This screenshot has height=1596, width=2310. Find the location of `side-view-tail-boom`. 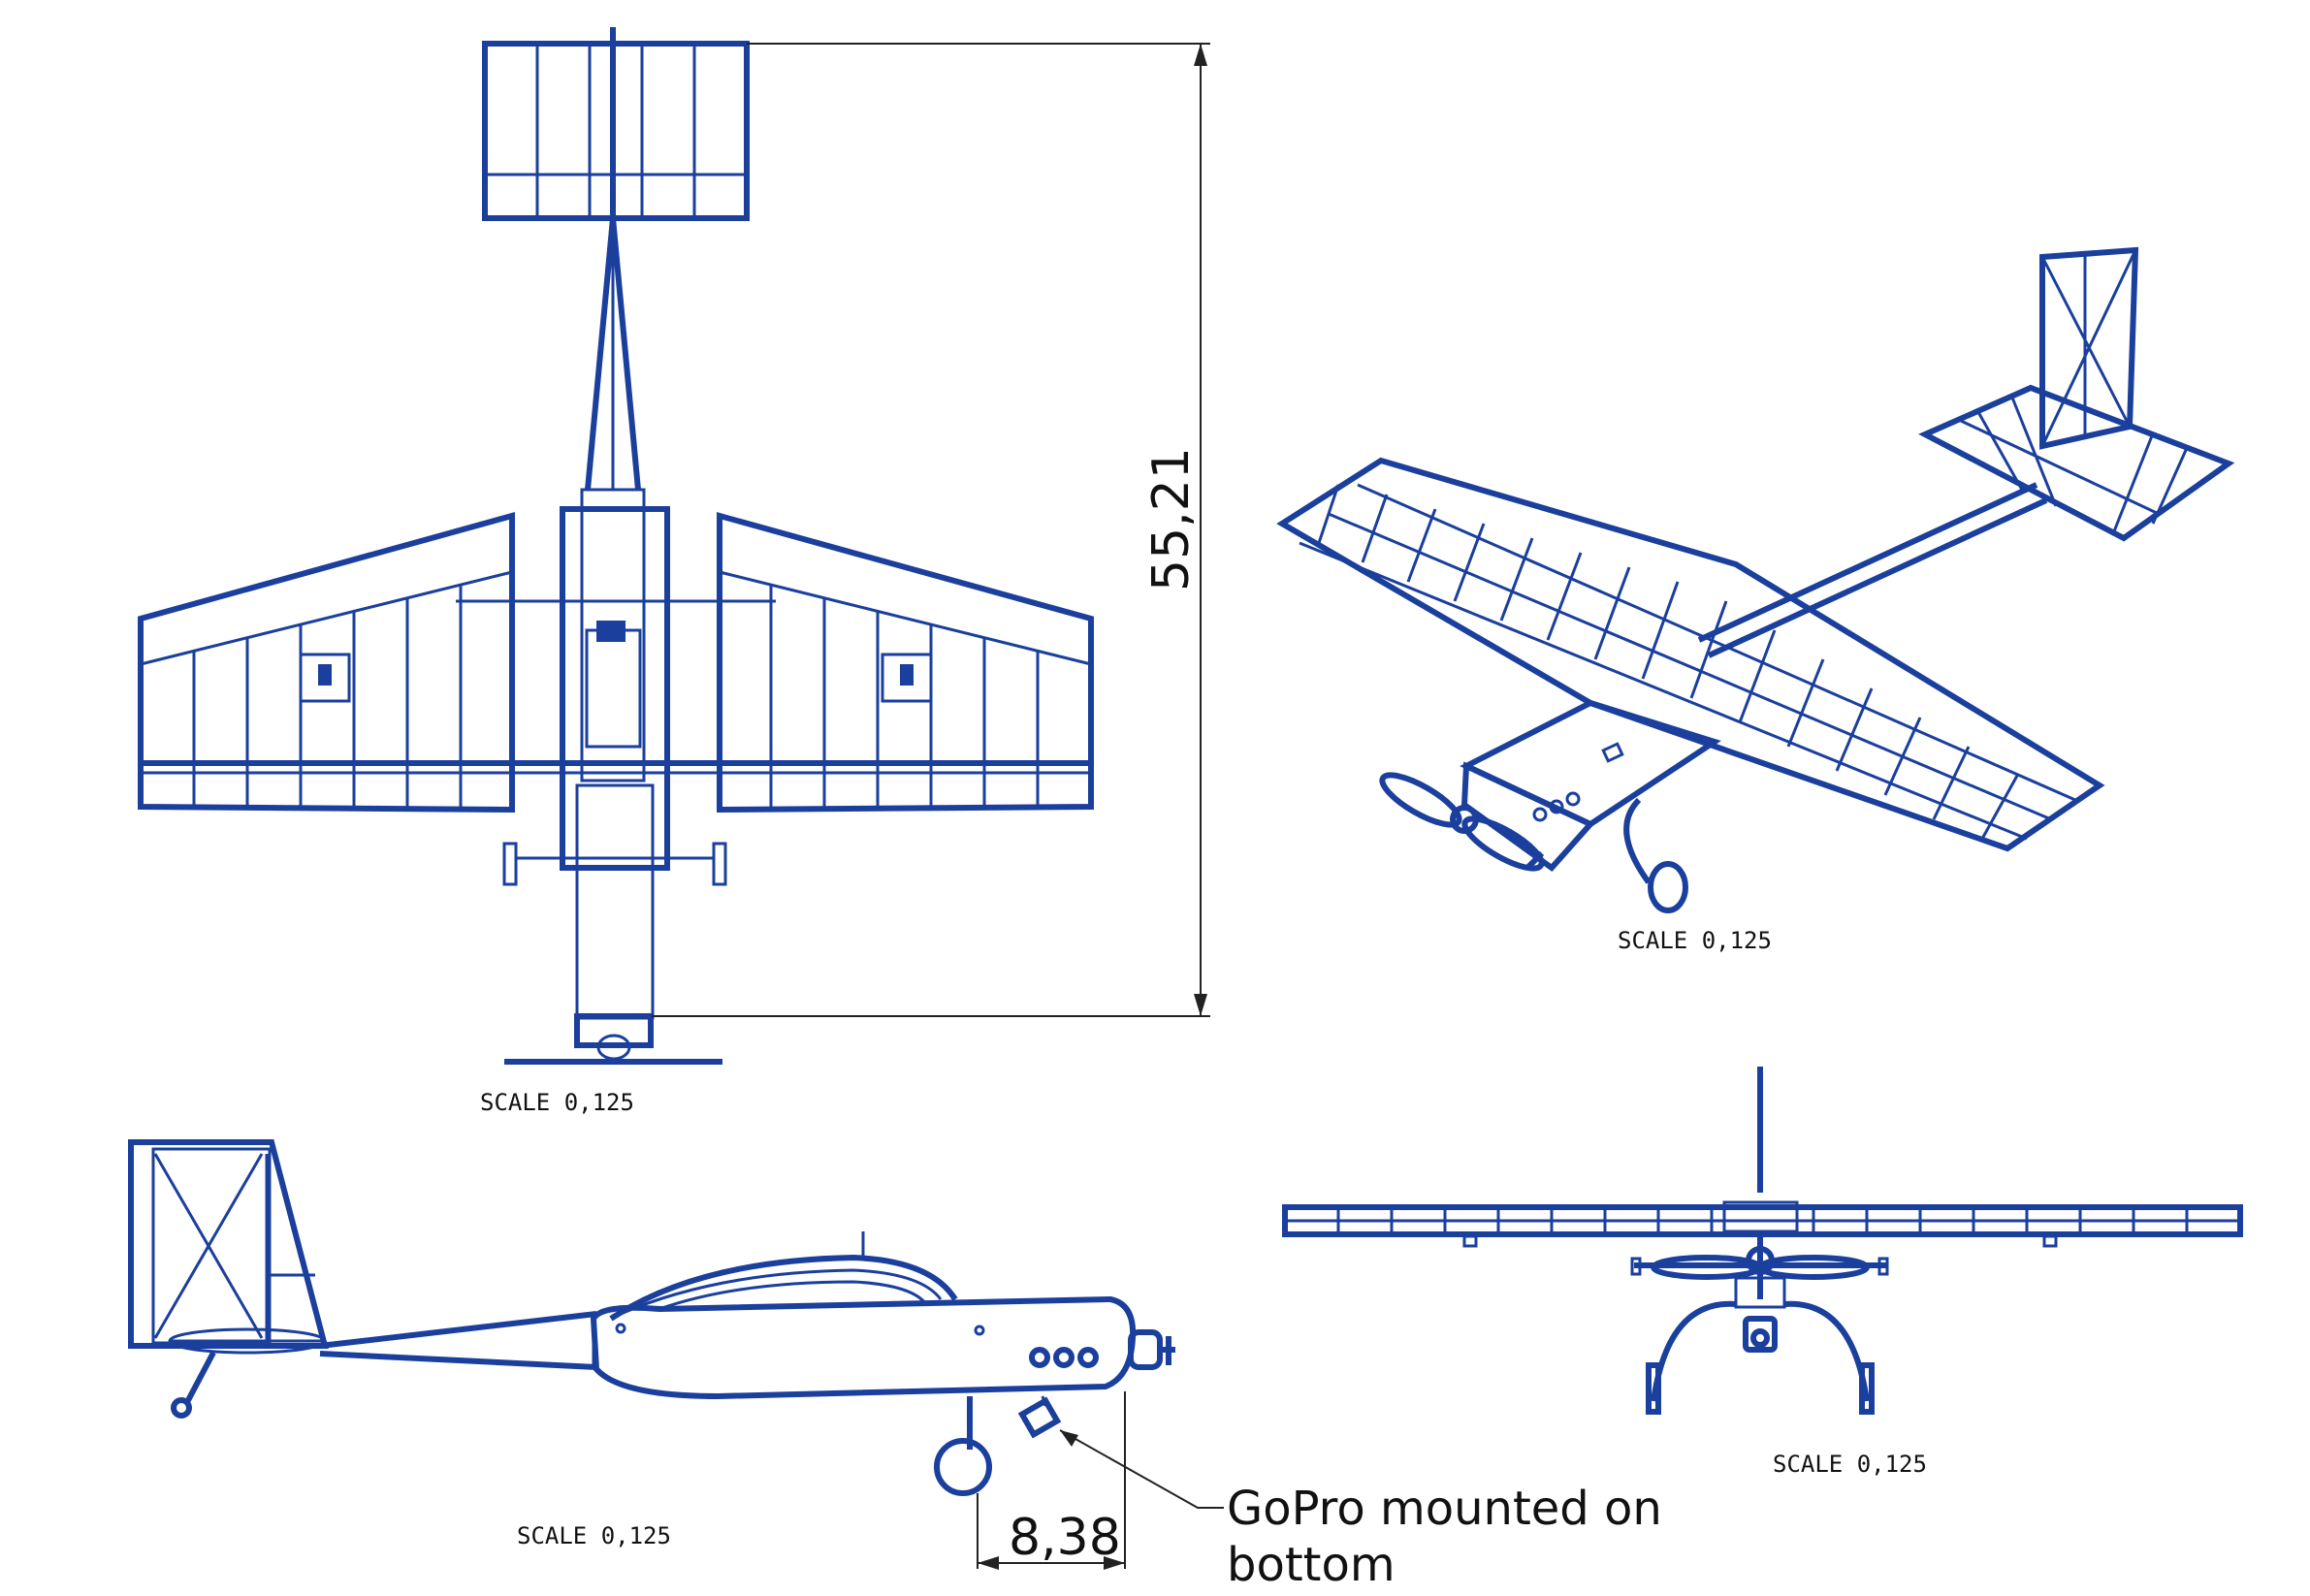

side-view-tail-boom is located at coordinates (458, 1340).